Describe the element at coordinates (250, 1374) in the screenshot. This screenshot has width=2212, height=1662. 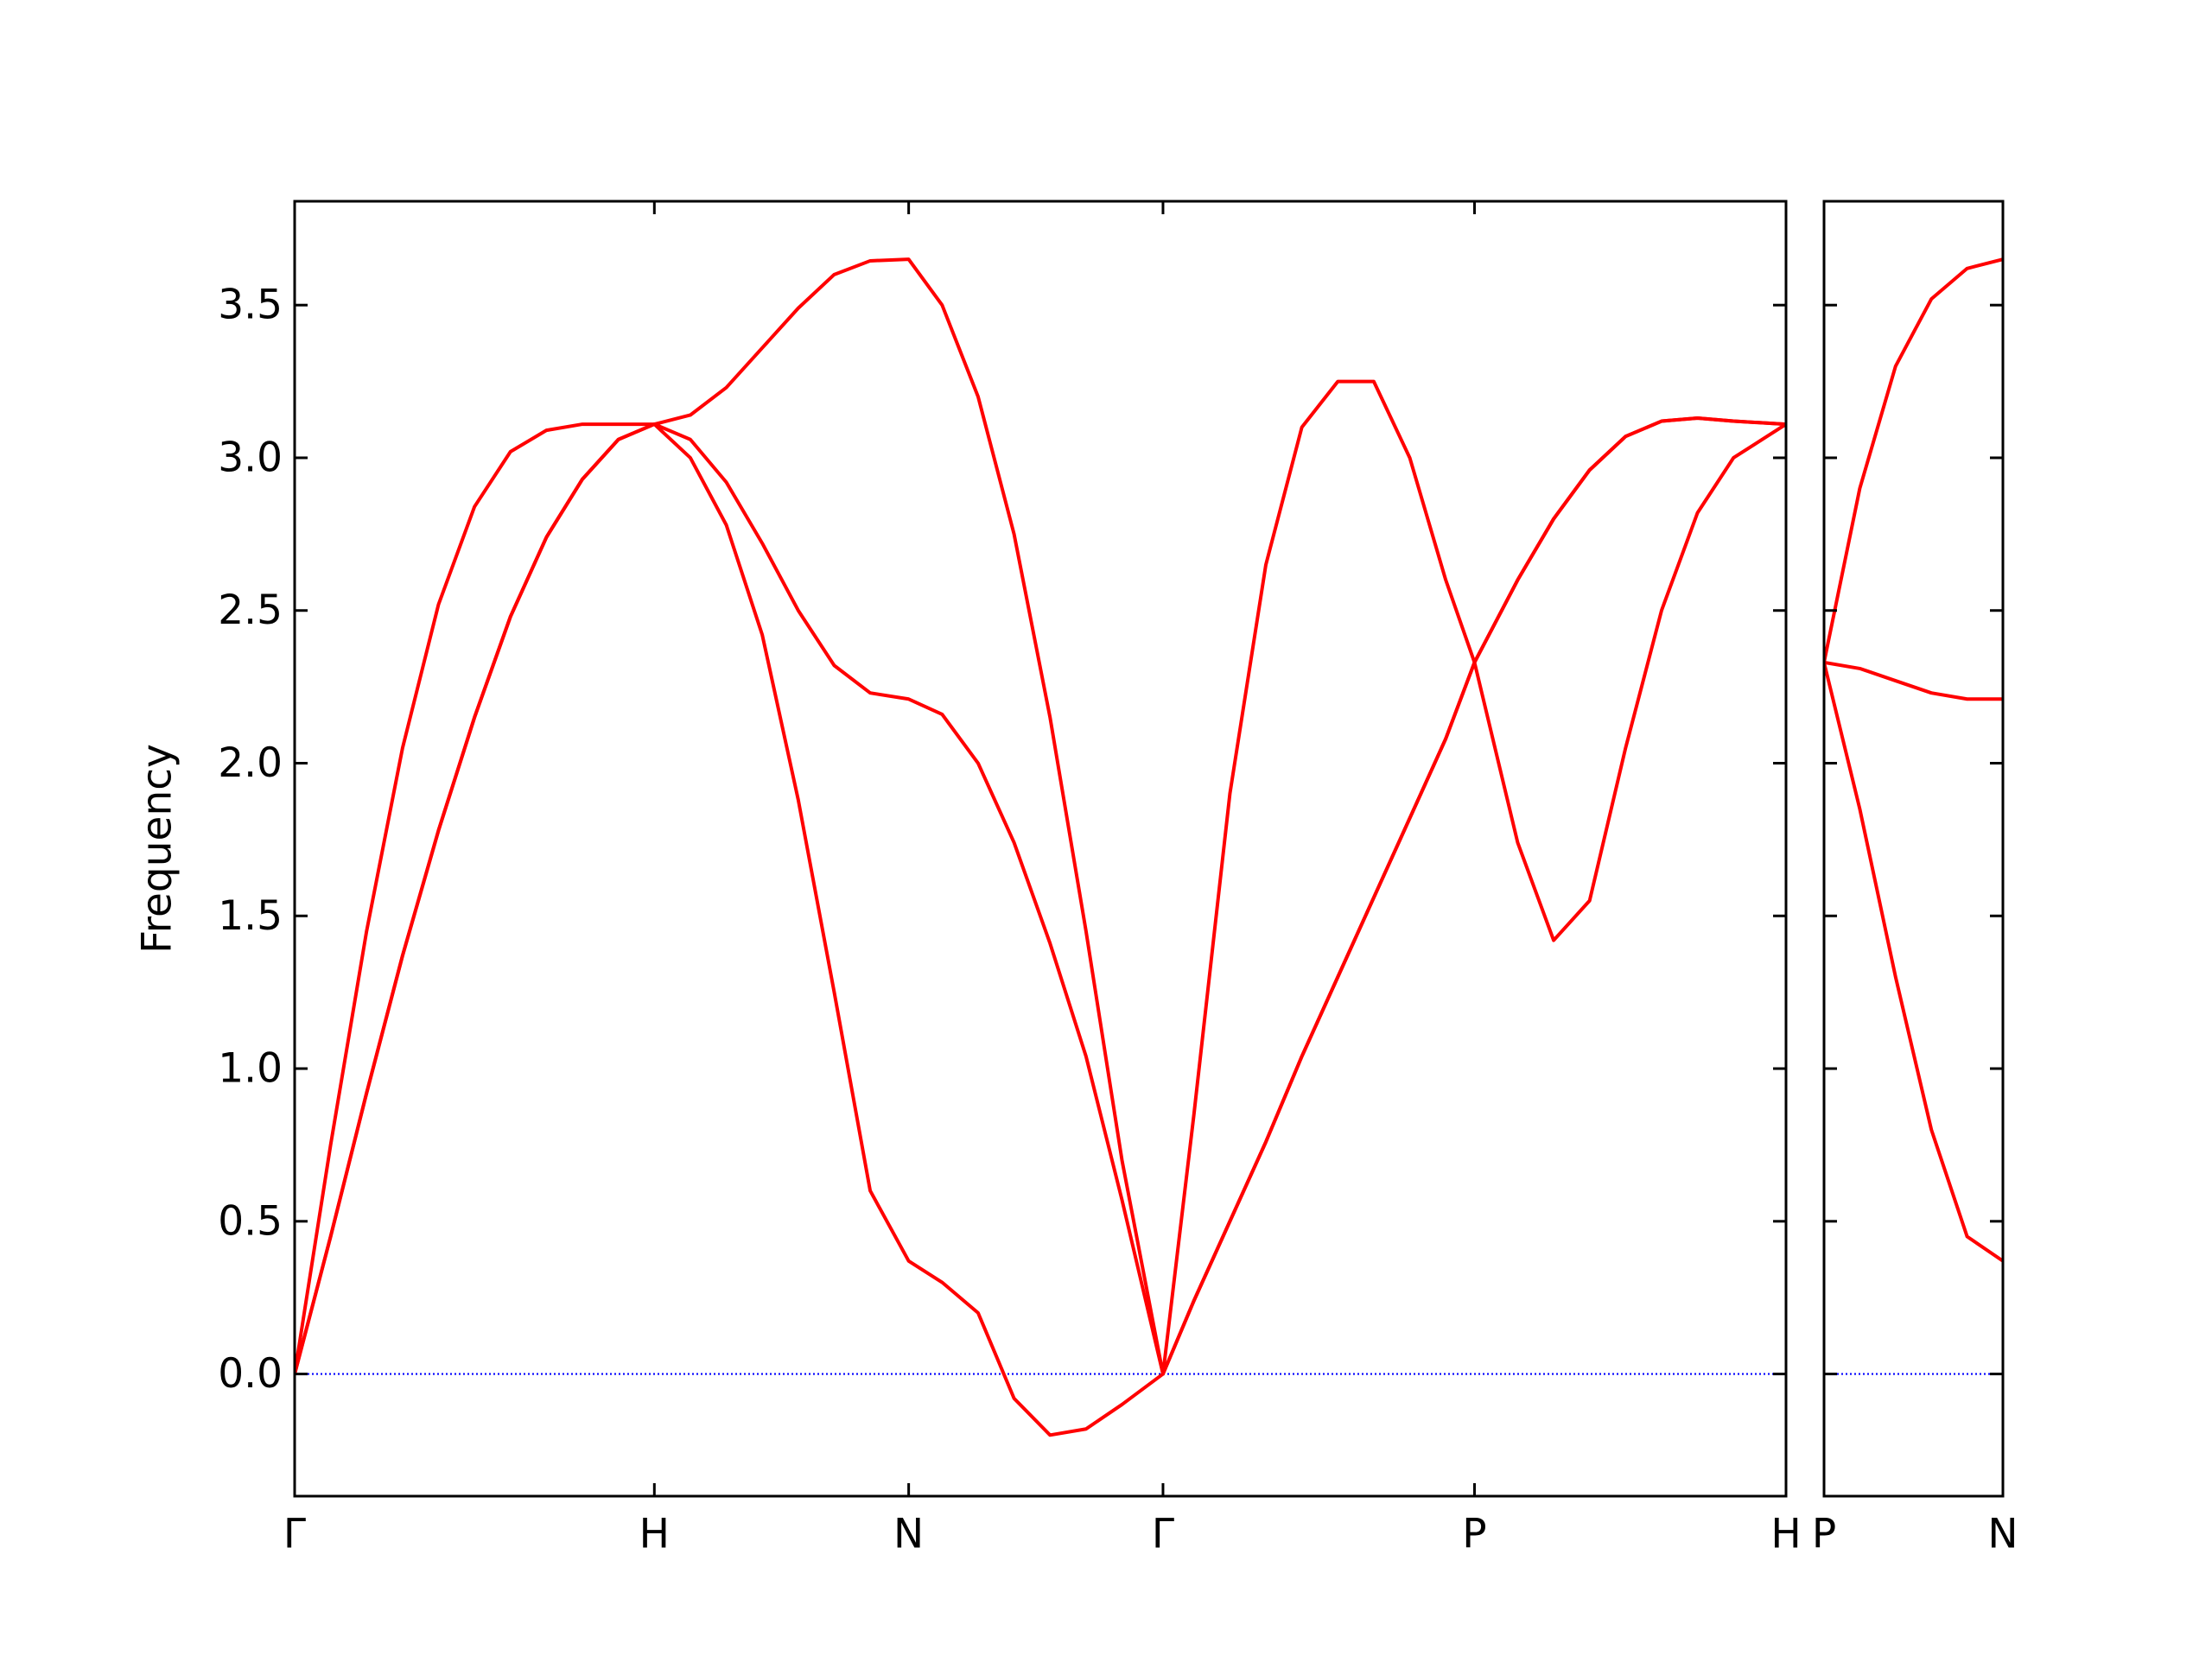
I see `y-tick-label: 0.0` at that location.